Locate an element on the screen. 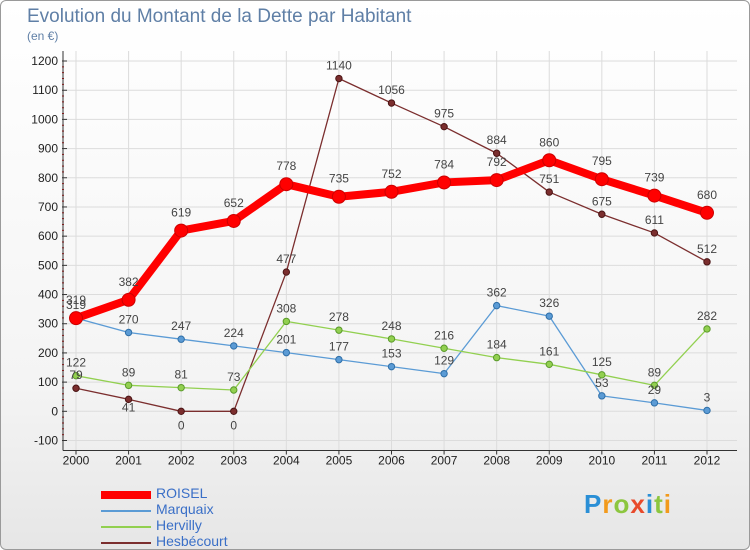 The height and width of the screenshot is (550, 750). data-label: 611 is located at coordinates (654, 220).